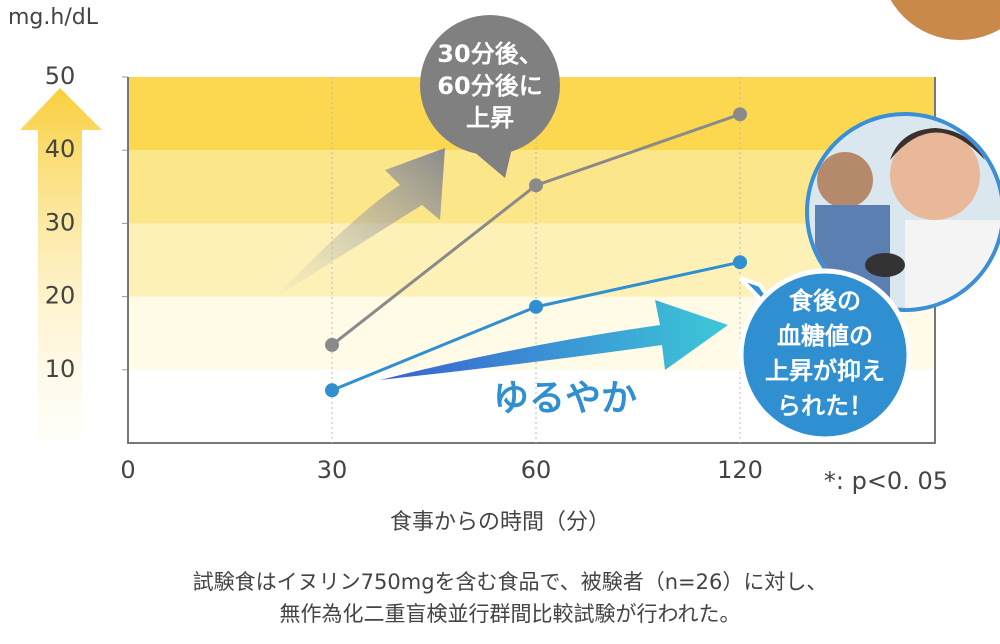 This screenshot has height=644, width=1000. I want to click on photo, so click(904, 212).